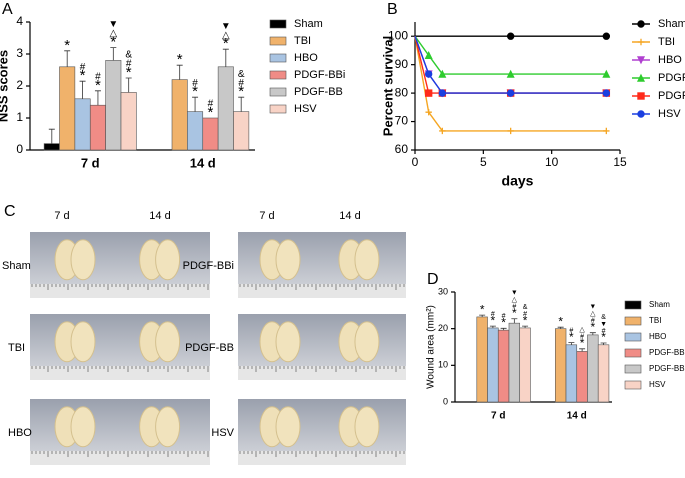  I want to click on column-label: 7 d, so click(61, 216).